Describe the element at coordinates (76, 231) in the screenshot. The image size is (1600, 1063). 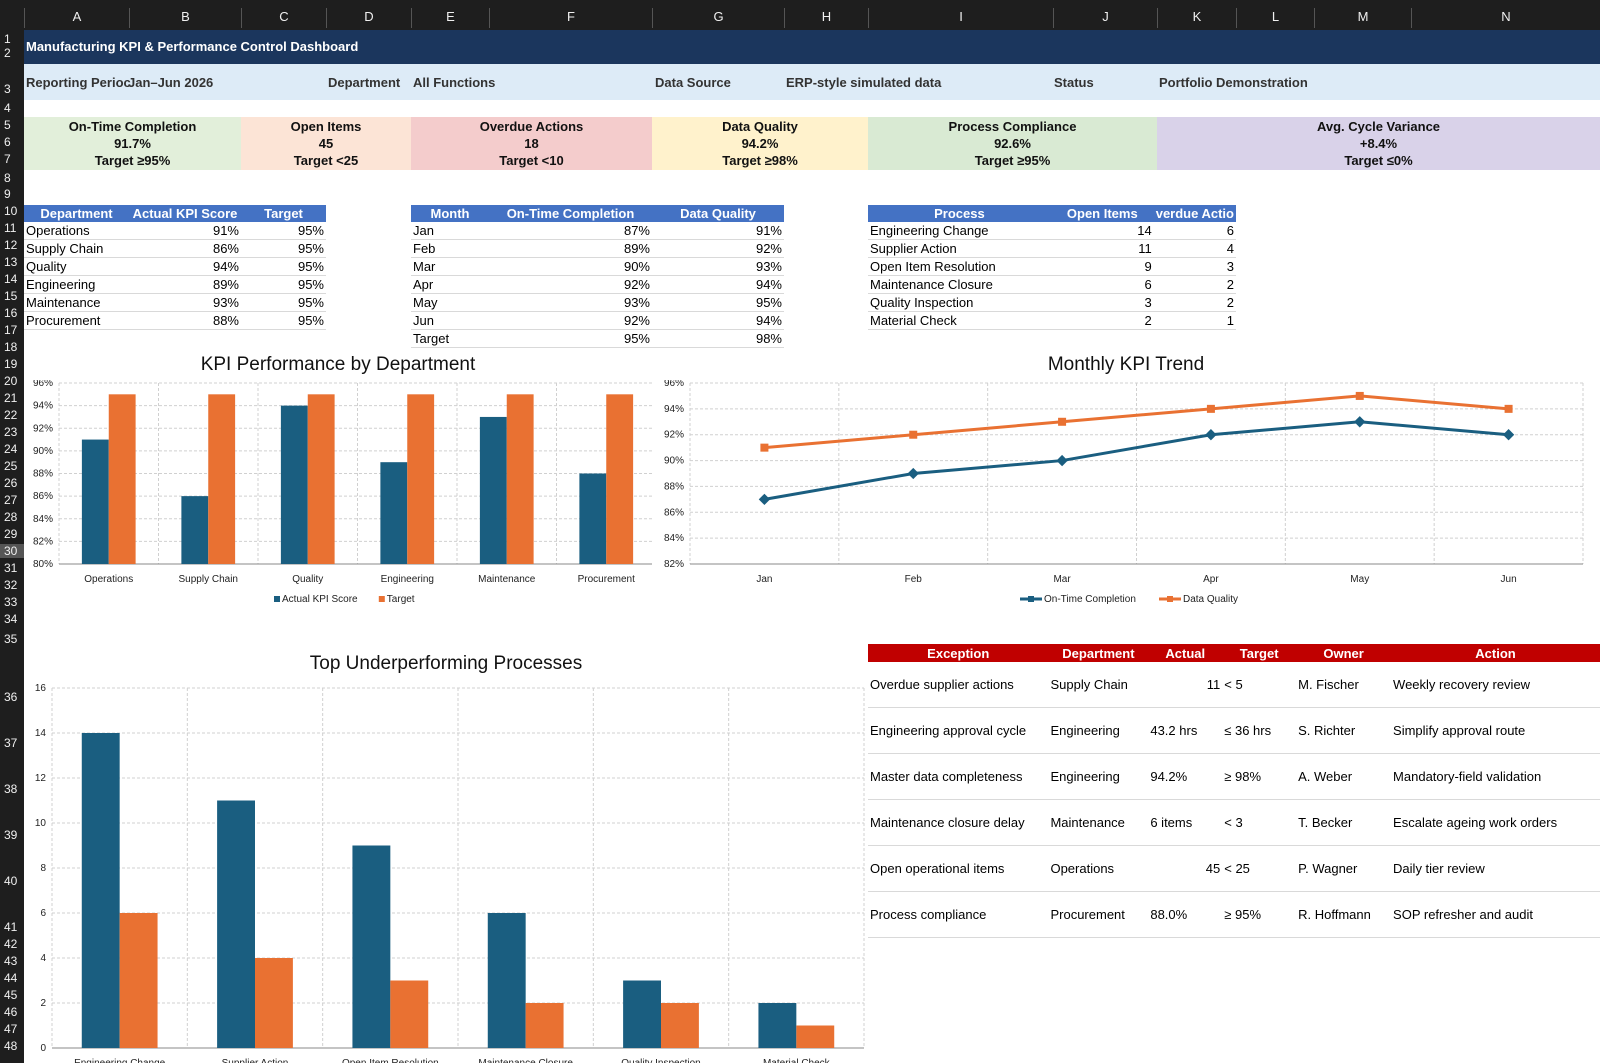
I see `table-cell: Operations` at that location.